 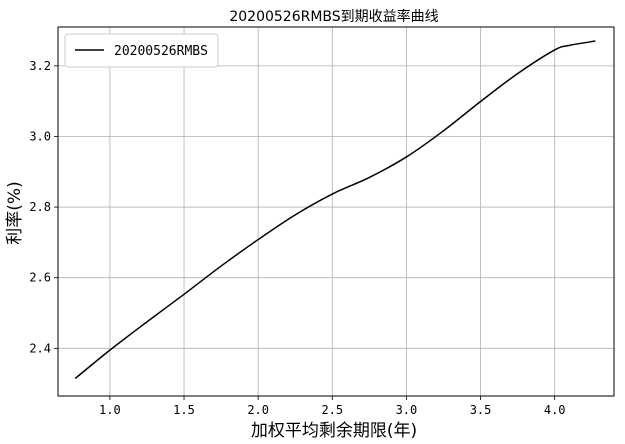 What do you see at coordinates (40, 66) in the screenshot?
I see `y-tick-label: 3.2` at bounding box center [40, 66].